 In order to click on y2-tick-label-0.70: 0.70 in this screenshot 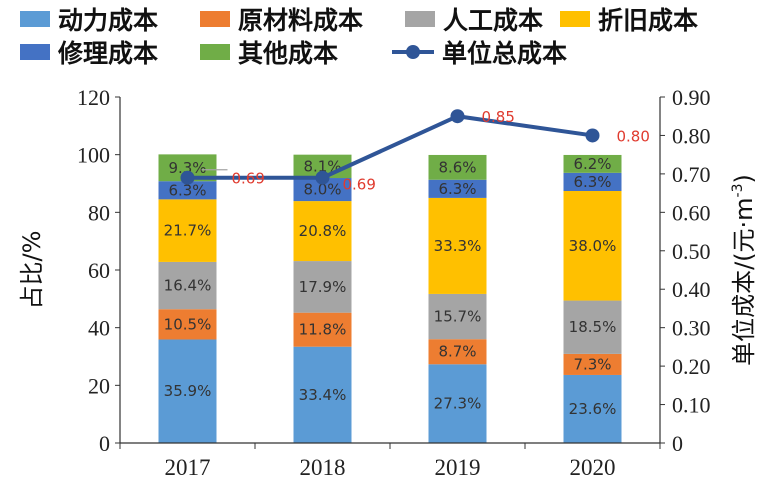, I will do `click(691, 174)`.